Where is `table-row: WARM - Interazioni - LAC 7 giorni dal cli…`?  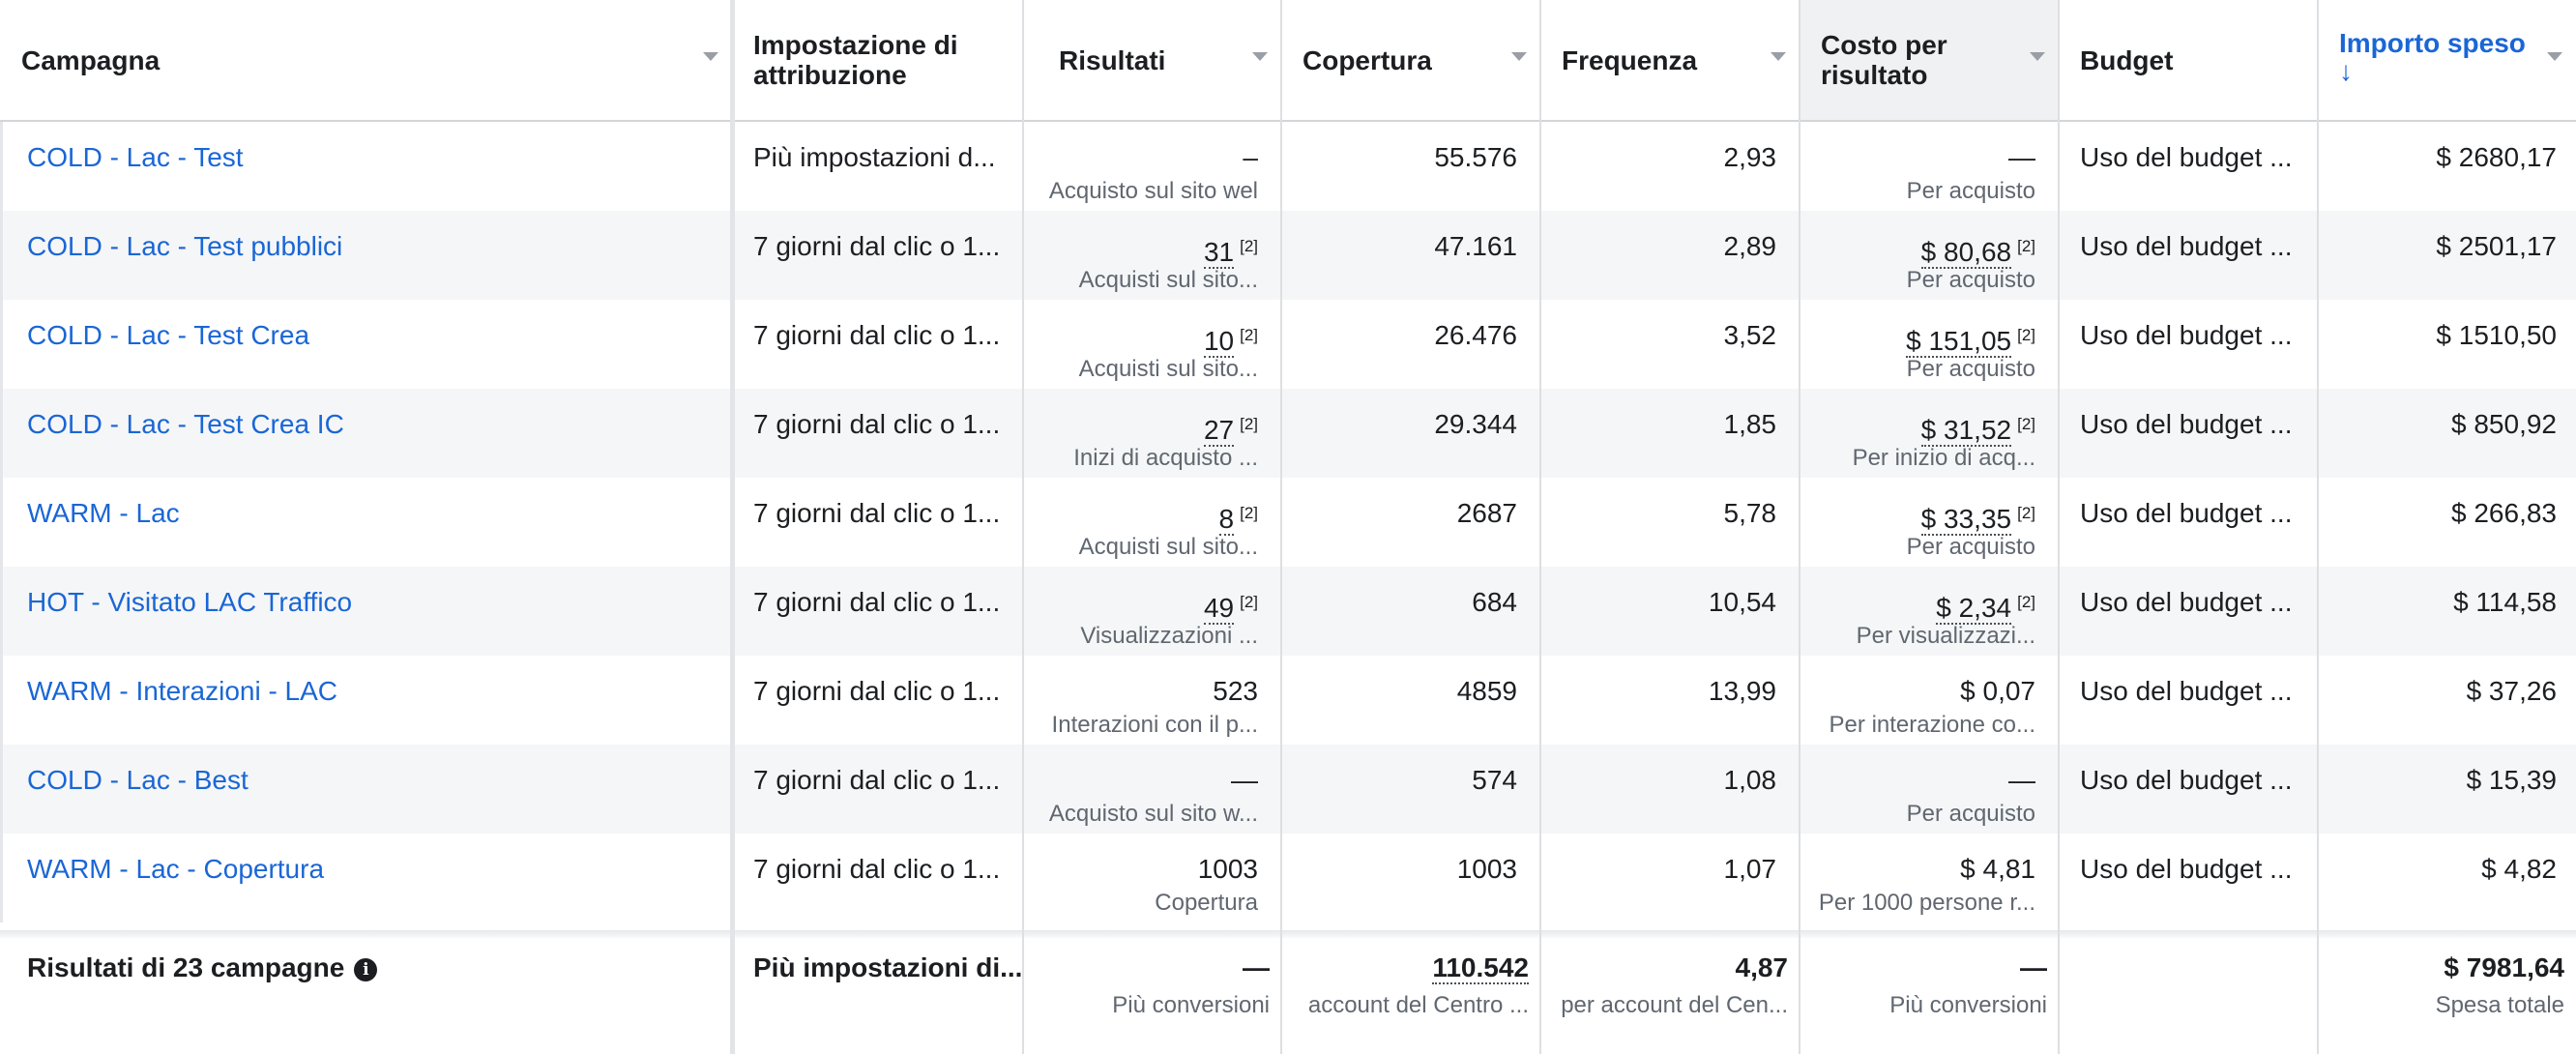
table-row: WARM - Interazioni - LAC 7 giorni dal cli… is located at coordinates (1288, 701).